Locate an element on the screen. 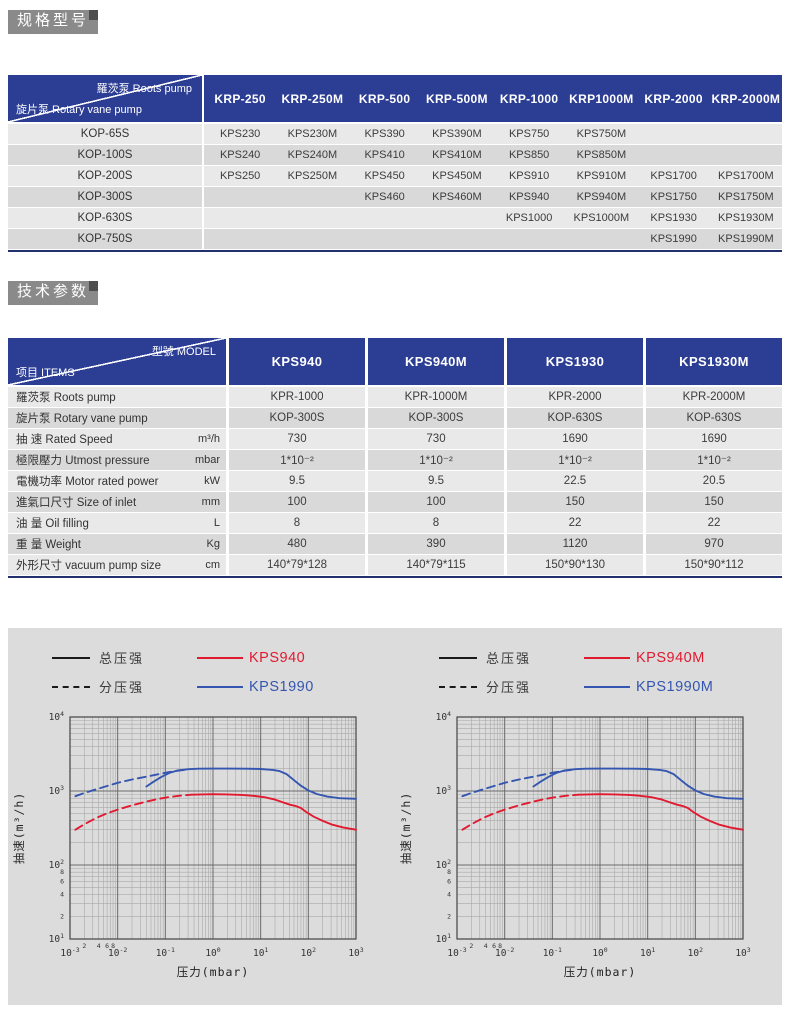 The width and height of the screenshot is (790, 1012). svg-text: 10⁰ is located at coordinates (212, 952).